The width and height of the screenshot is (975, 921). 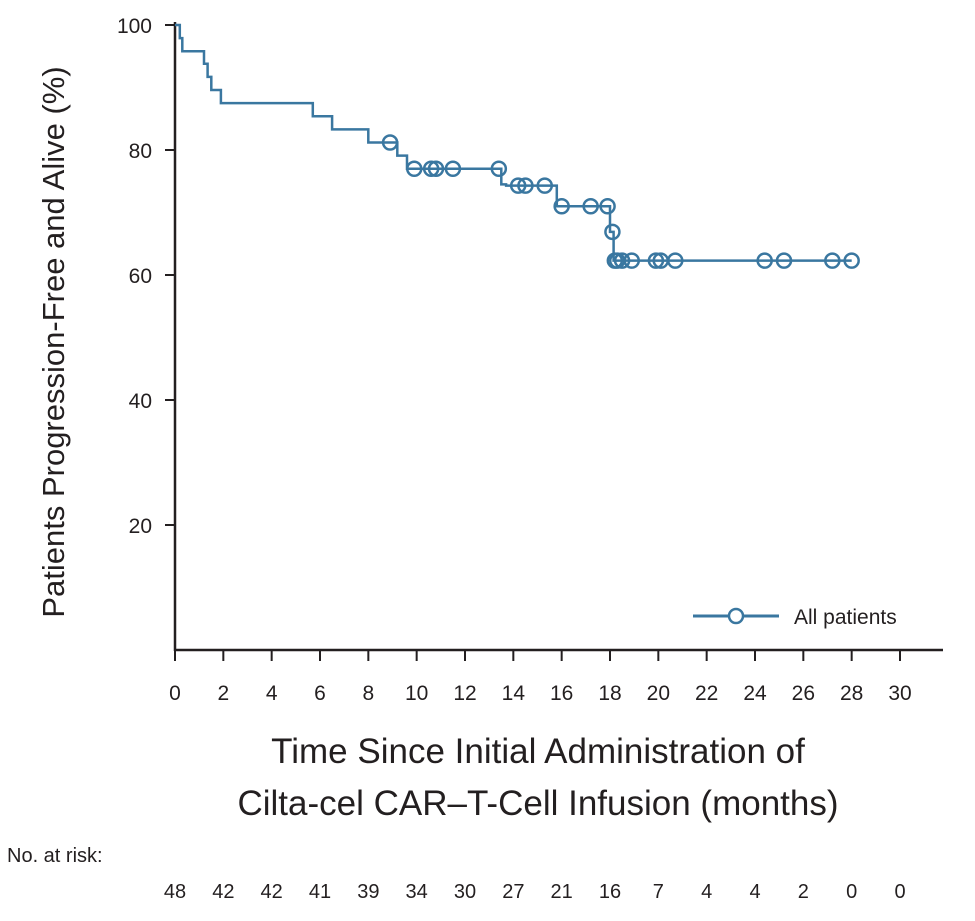 What do you see at coordinates (140, 151) in the screenshot?
I see `y-tick-label-80: 80` at bounding box center [140, 151].